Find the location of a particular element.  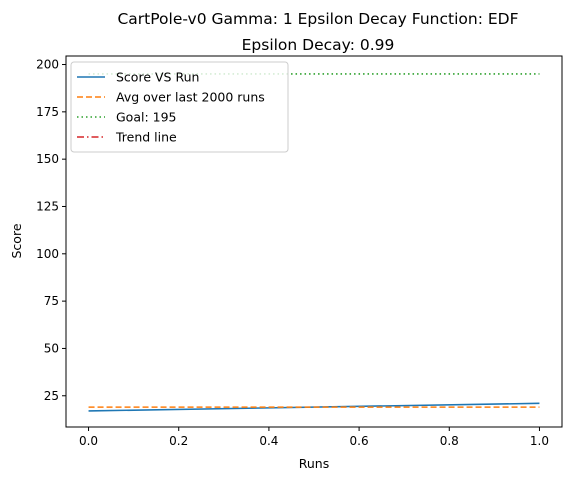

x-tick-label: 0.6 is located at coordinates (359, 441).